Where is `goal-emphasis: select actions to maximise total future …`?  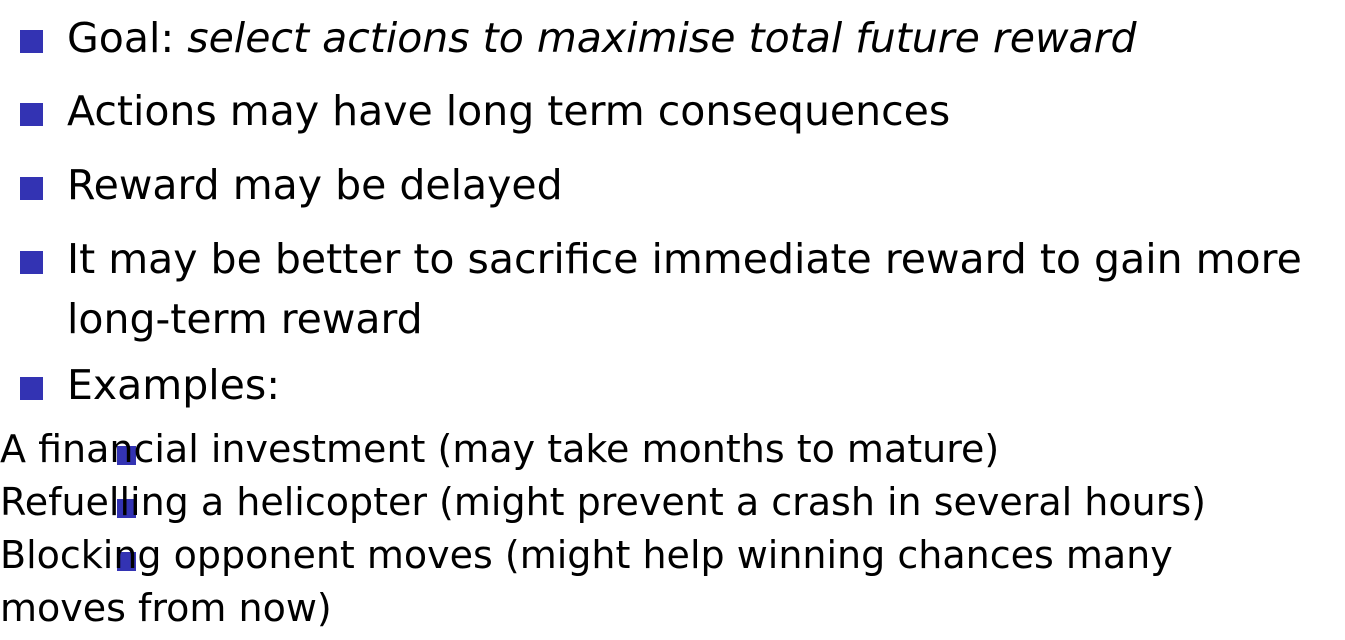 goal-emphasis: select actions to maximise total future … is located at coordinates (662, 38).